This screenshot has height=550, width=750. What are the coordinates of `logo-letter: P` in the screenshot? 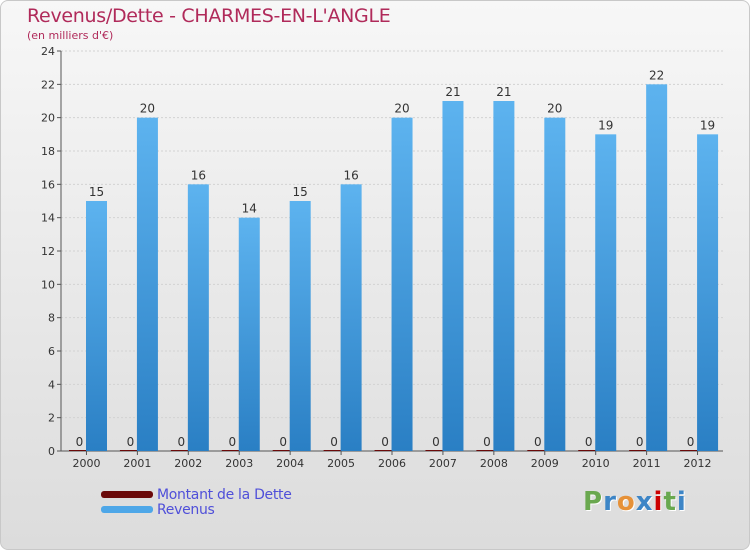 It's located at (593, 502).